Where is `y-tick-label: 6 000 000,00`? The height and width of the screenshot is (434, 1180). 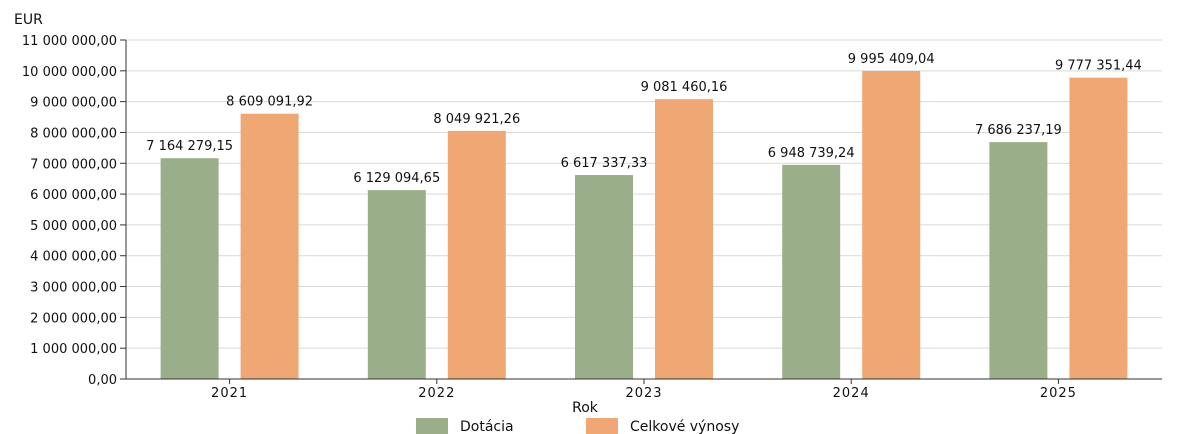 y-tick-label: 6 000 000,00 is located at coordinates (73, 195).